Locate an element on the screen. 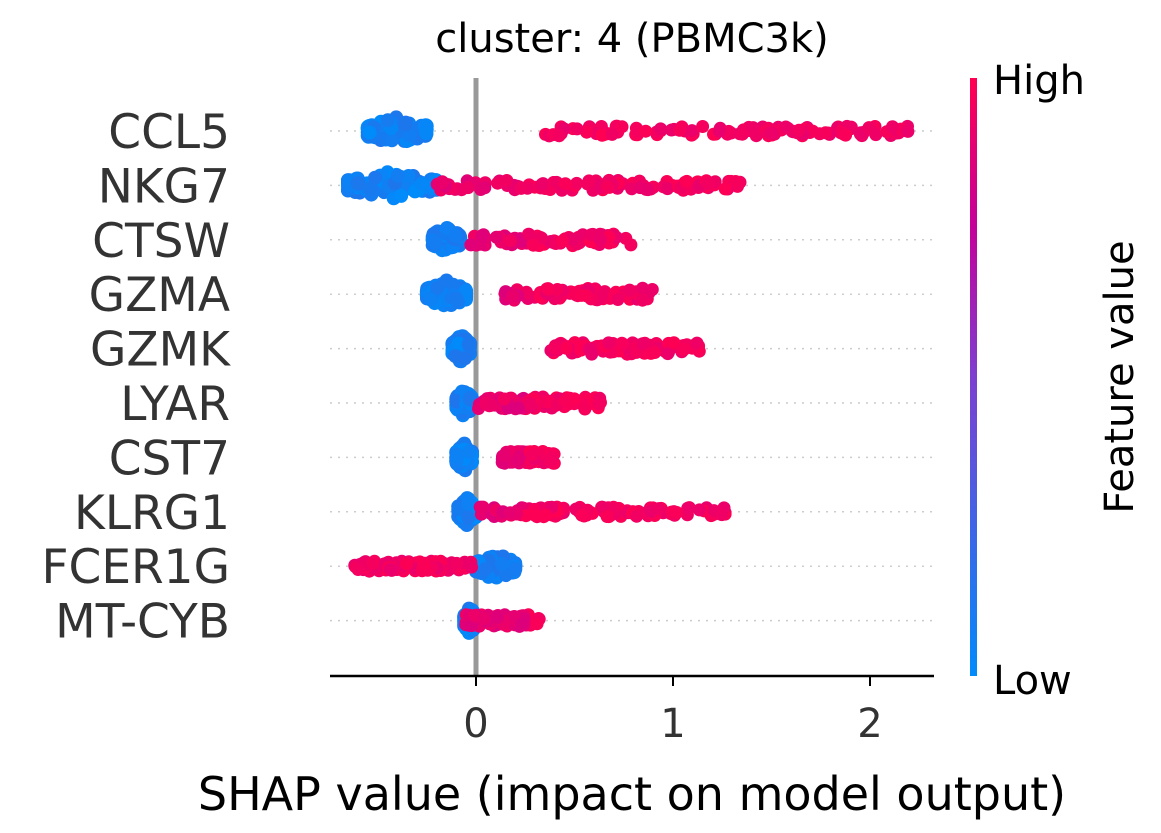 This screenshot has width=1161, height=833. x-axis-ticks: 0 1 2 is located at coordinates (673, 711).